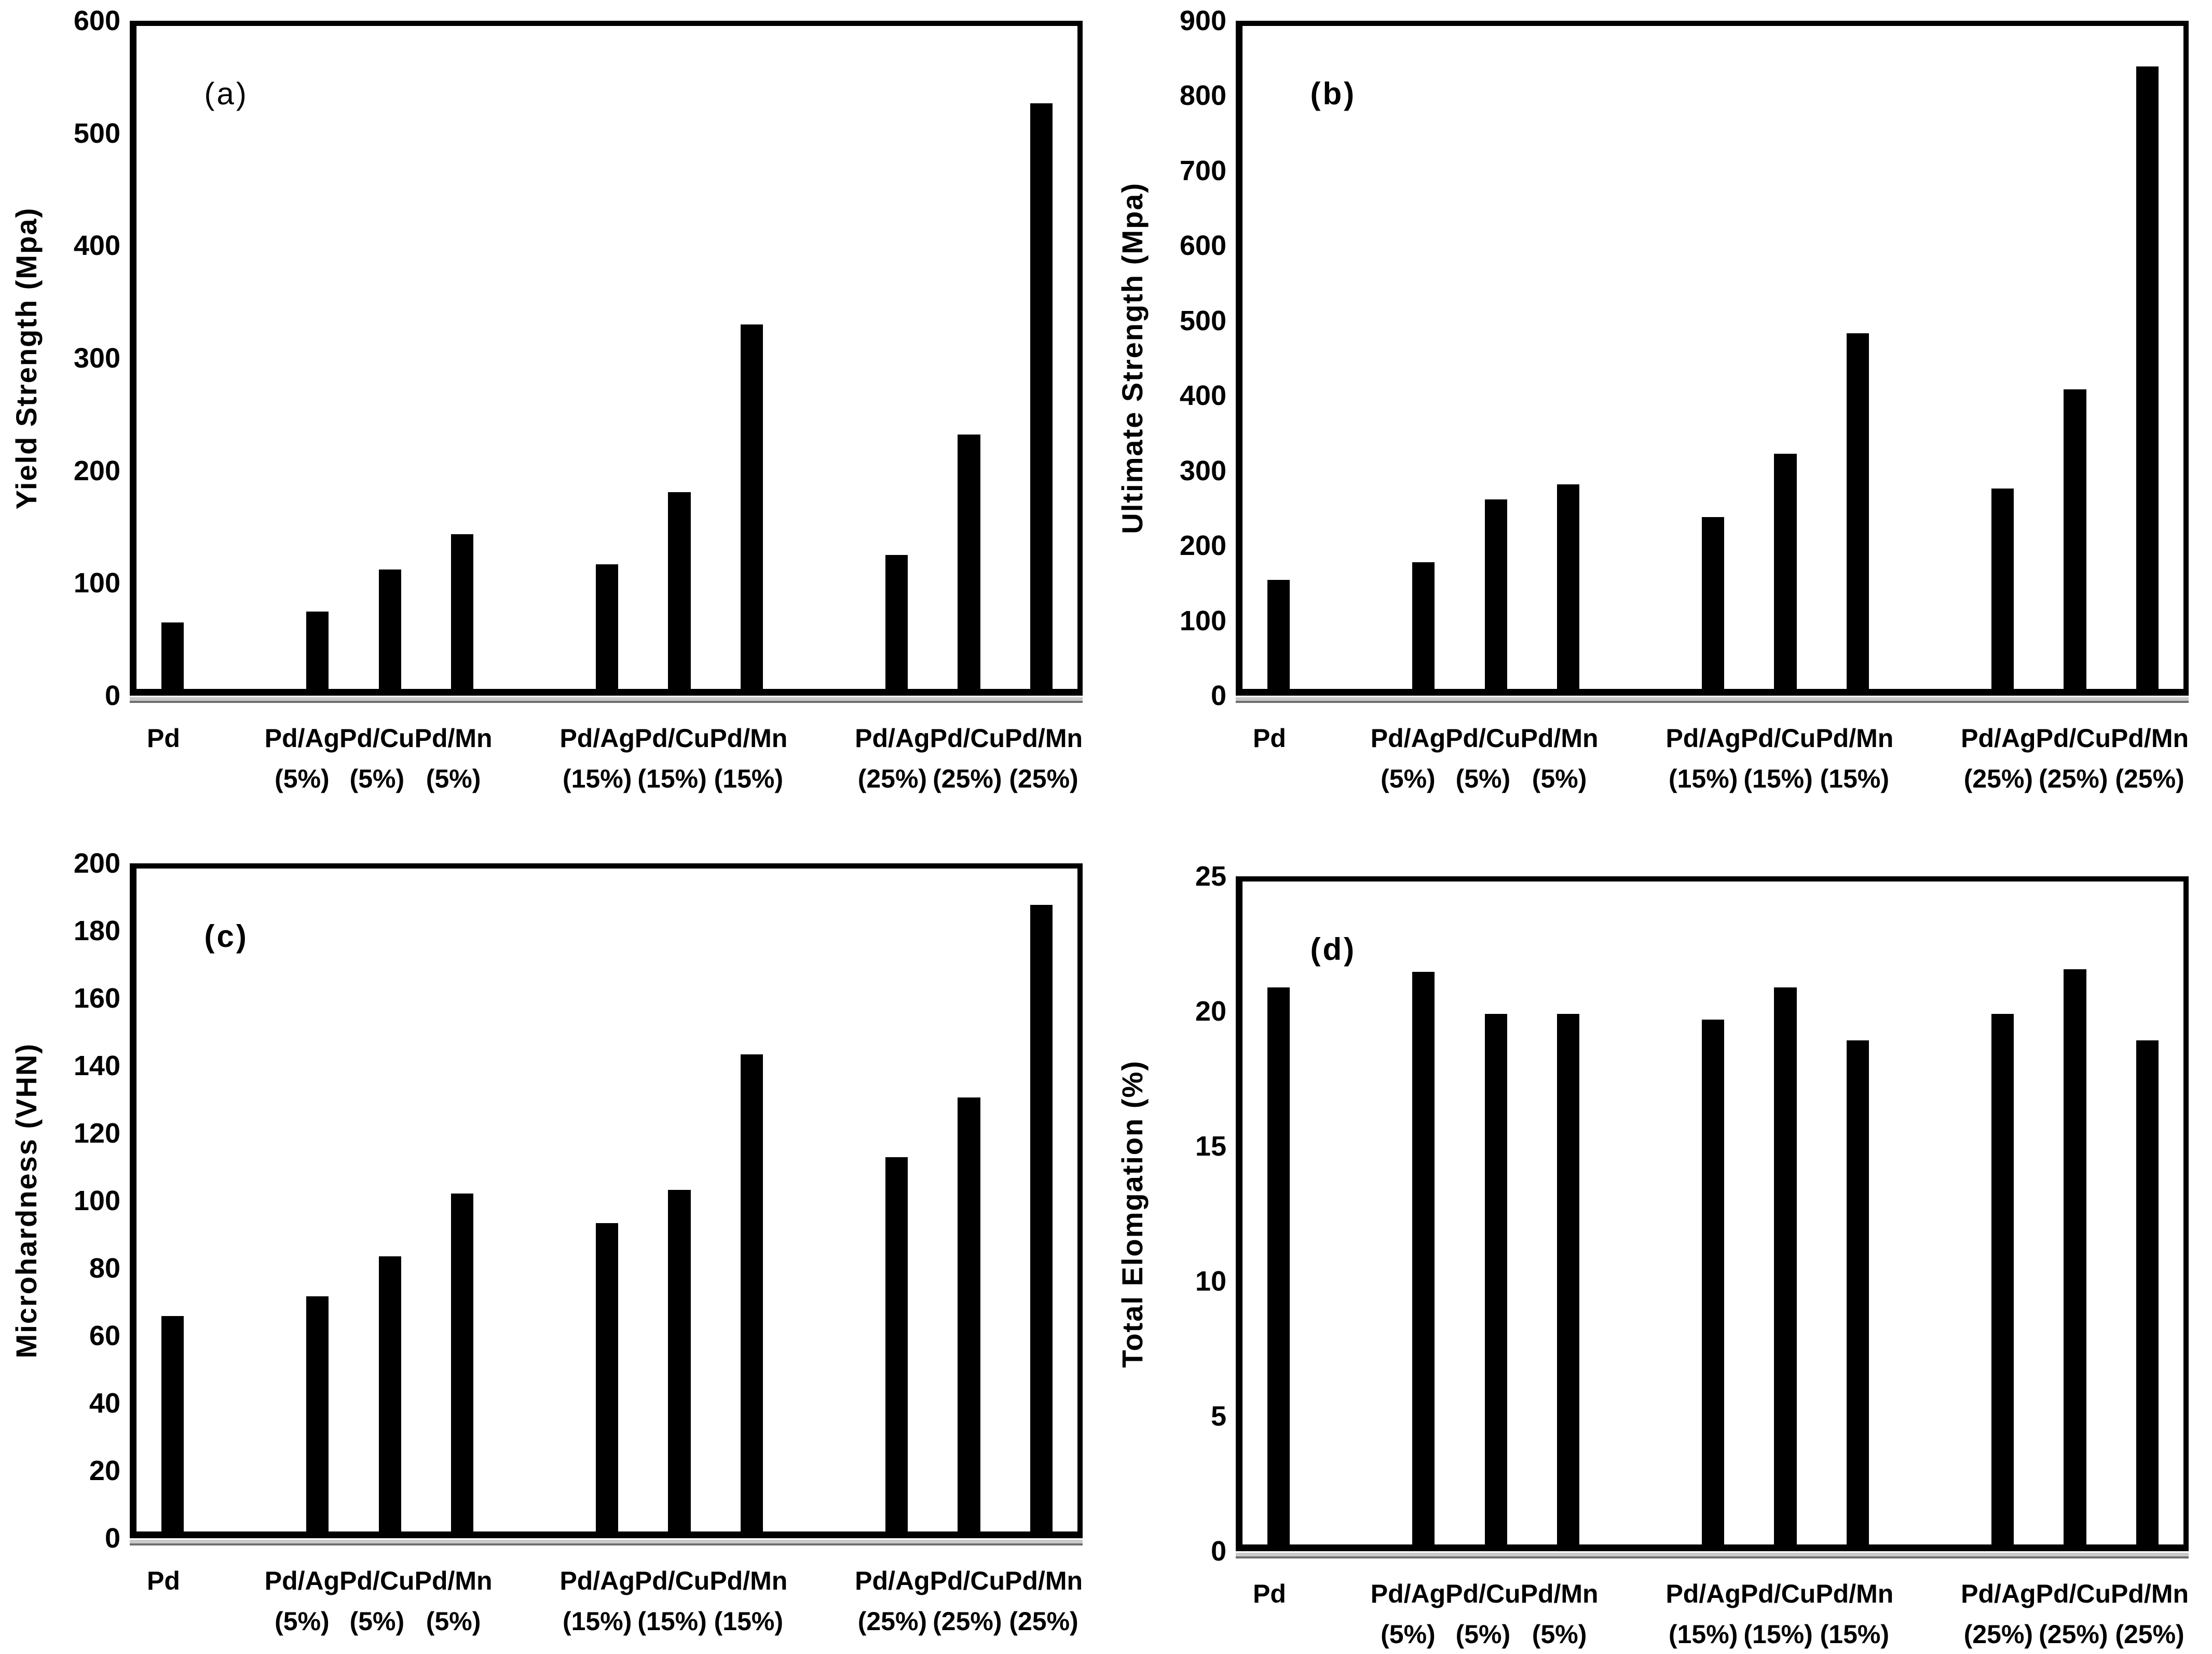 The height and width of the screenshot is (1654, 2212). Describe the element at coordinates (104, 1335) in the screenshot. I see `y-tick-label: 60` at that location.